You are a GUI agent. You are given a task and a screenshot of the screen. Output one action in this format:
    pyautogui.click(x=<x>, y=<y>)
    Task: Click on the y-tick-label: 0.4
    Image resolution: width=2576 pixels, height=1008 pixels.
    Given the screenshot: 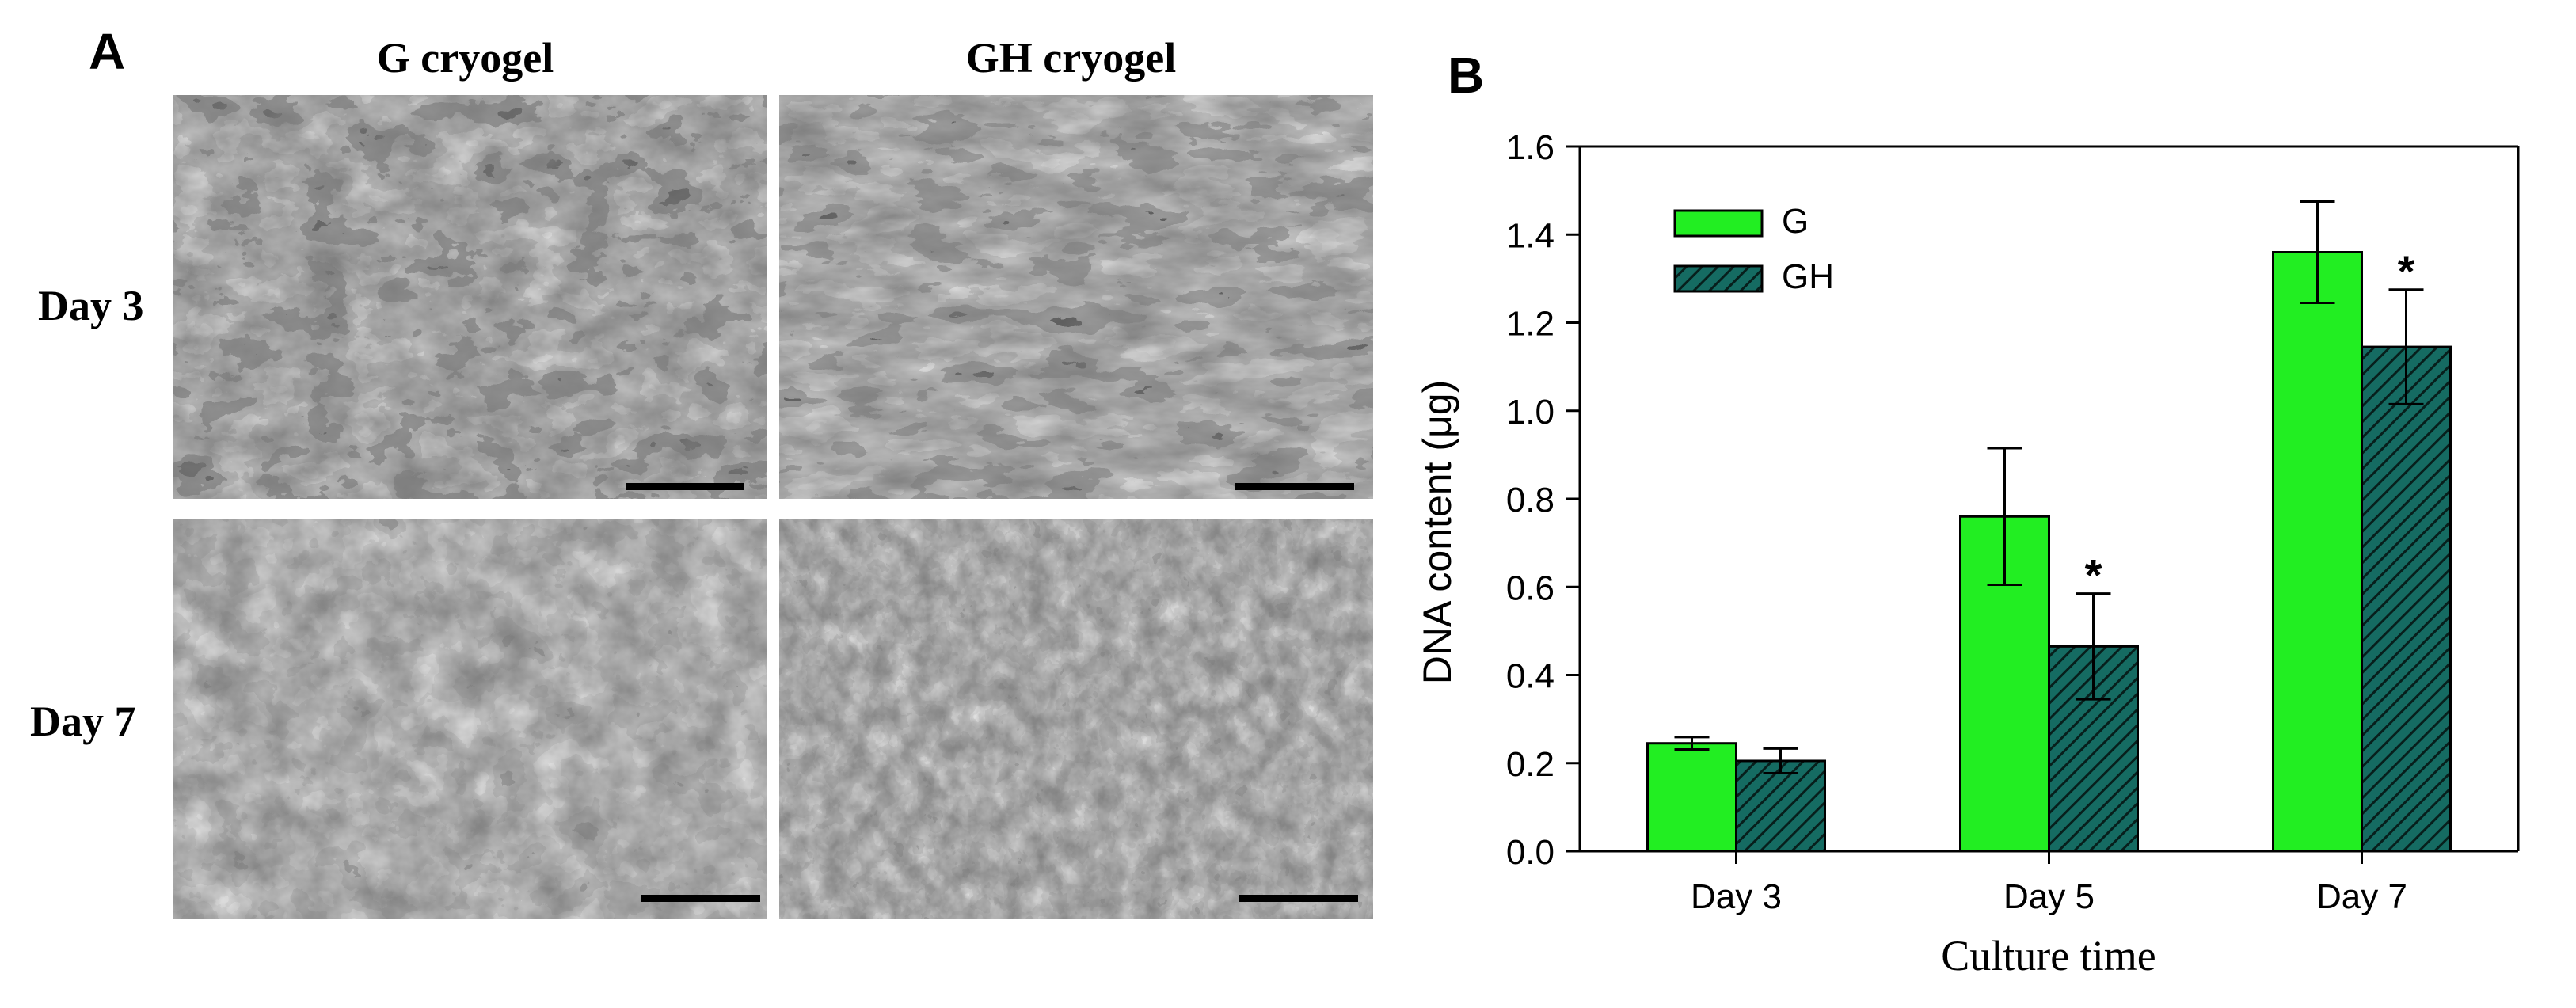 What is the action you would take?
    pyautogui.click(x=1530, y=676)
    